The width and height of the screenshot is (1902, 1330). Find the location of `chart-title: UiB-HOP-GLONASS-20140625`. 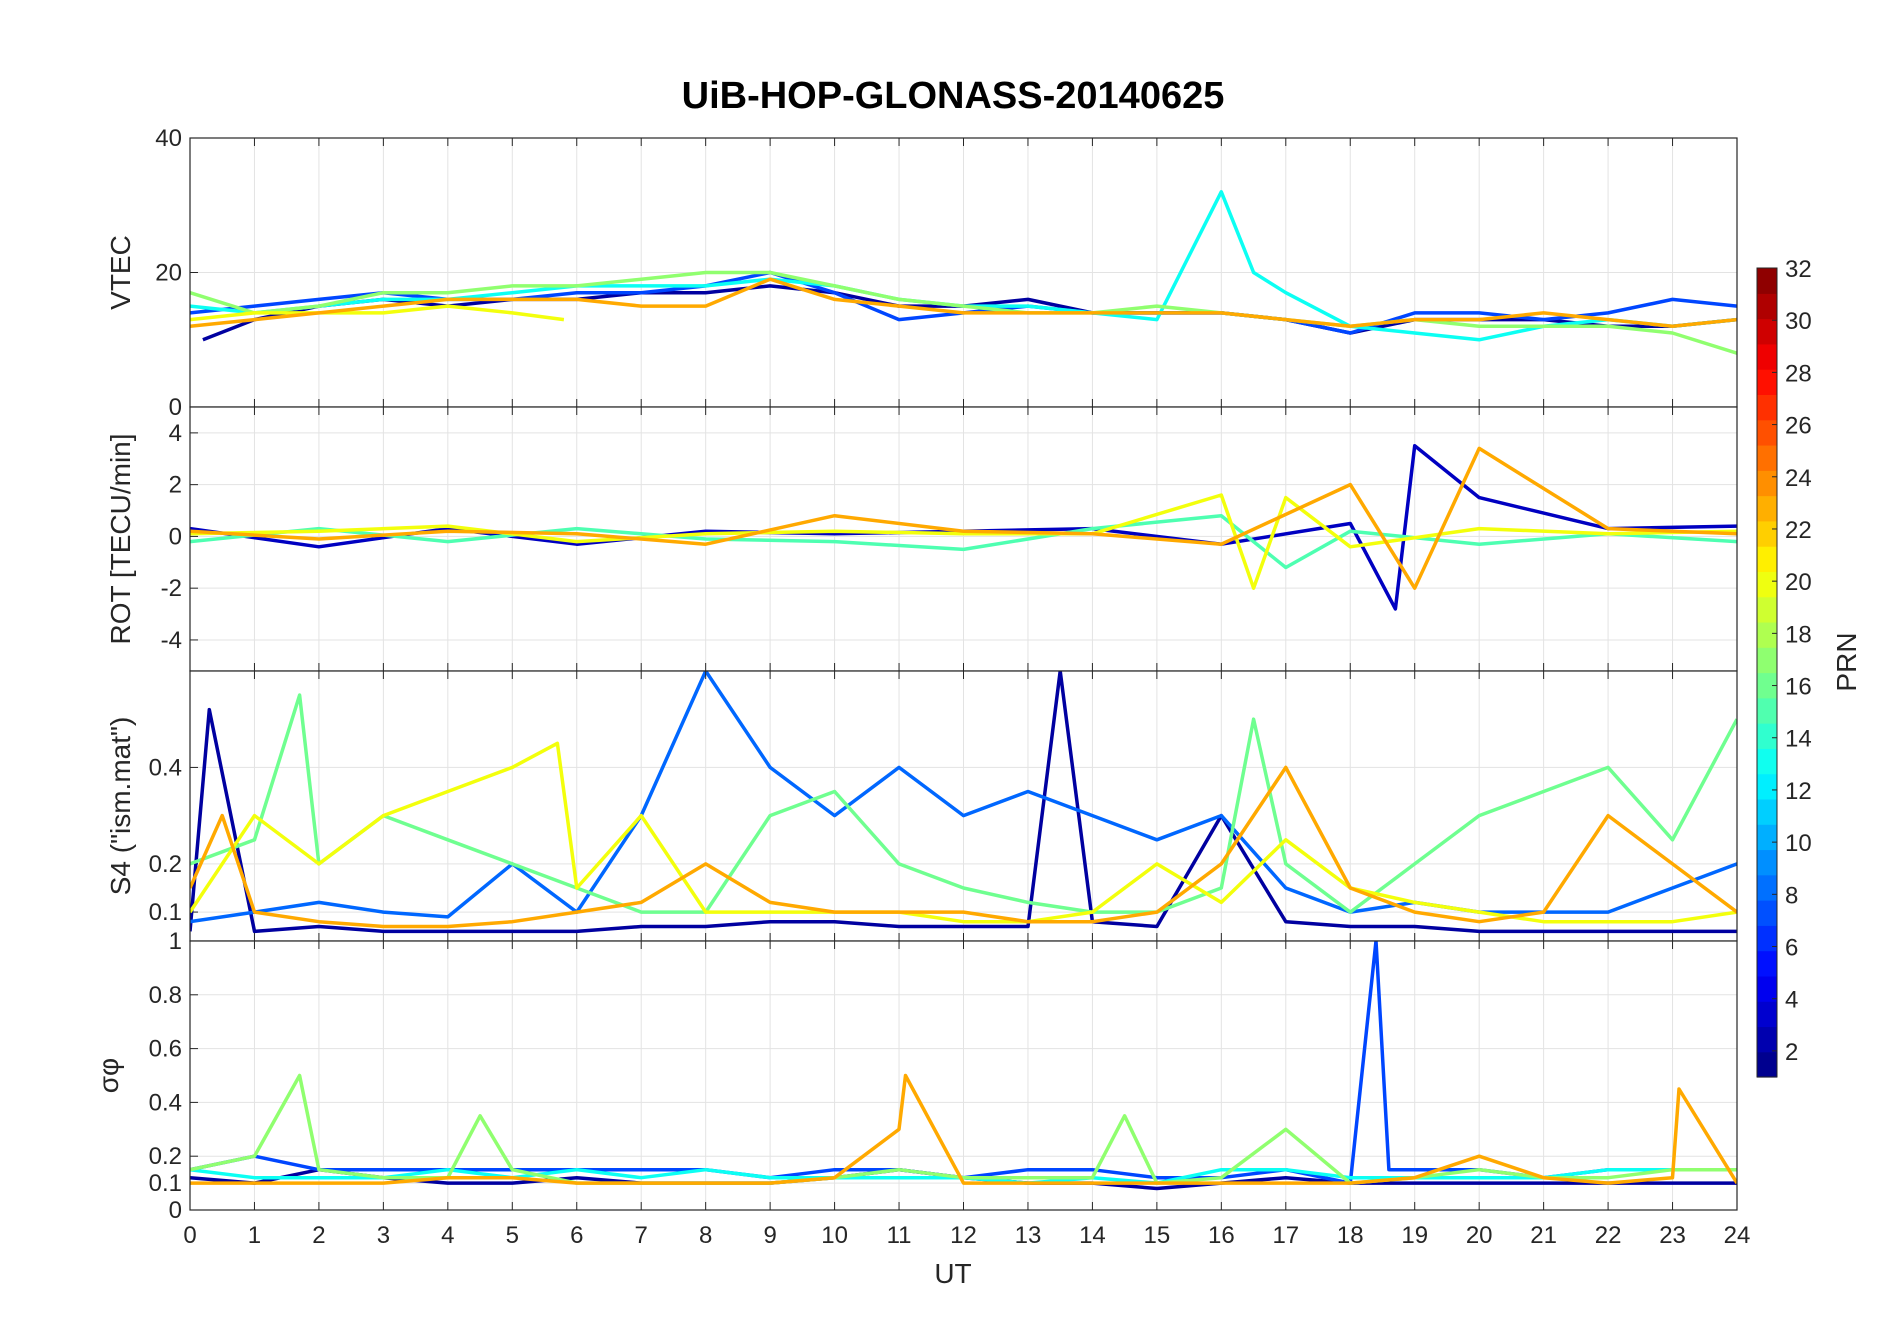

chart-title: UiB-HOP-GLONASS-20140625 is located at coordinates (953, 96).